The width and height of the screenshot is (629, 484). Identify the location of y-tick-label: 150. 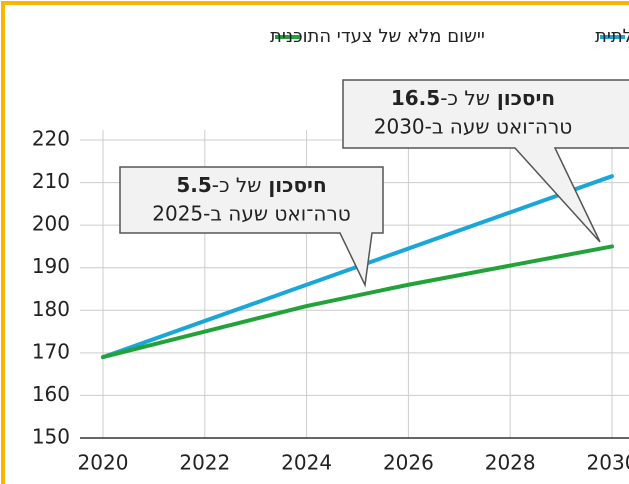
(51, 437).